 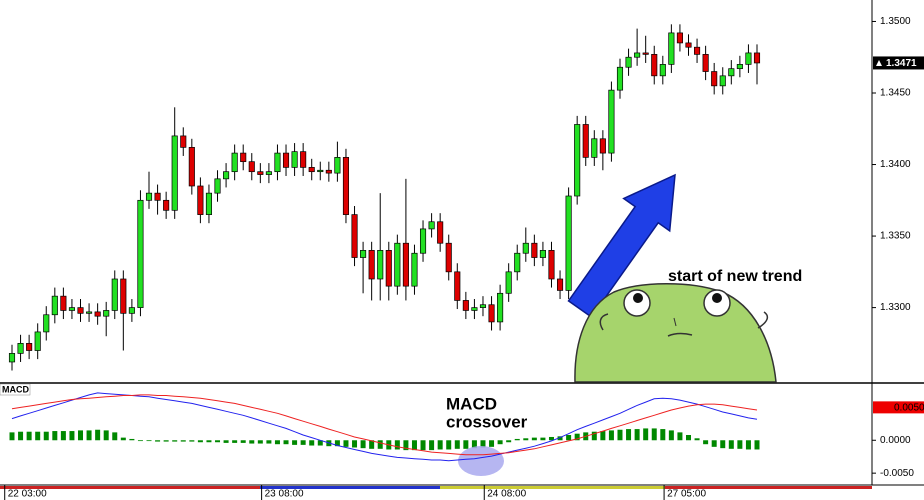 What do you see at coordinates (895, 236) in the screenshot?
I see `y-tick-label: 1.3350` at bounding box center [895, 236].